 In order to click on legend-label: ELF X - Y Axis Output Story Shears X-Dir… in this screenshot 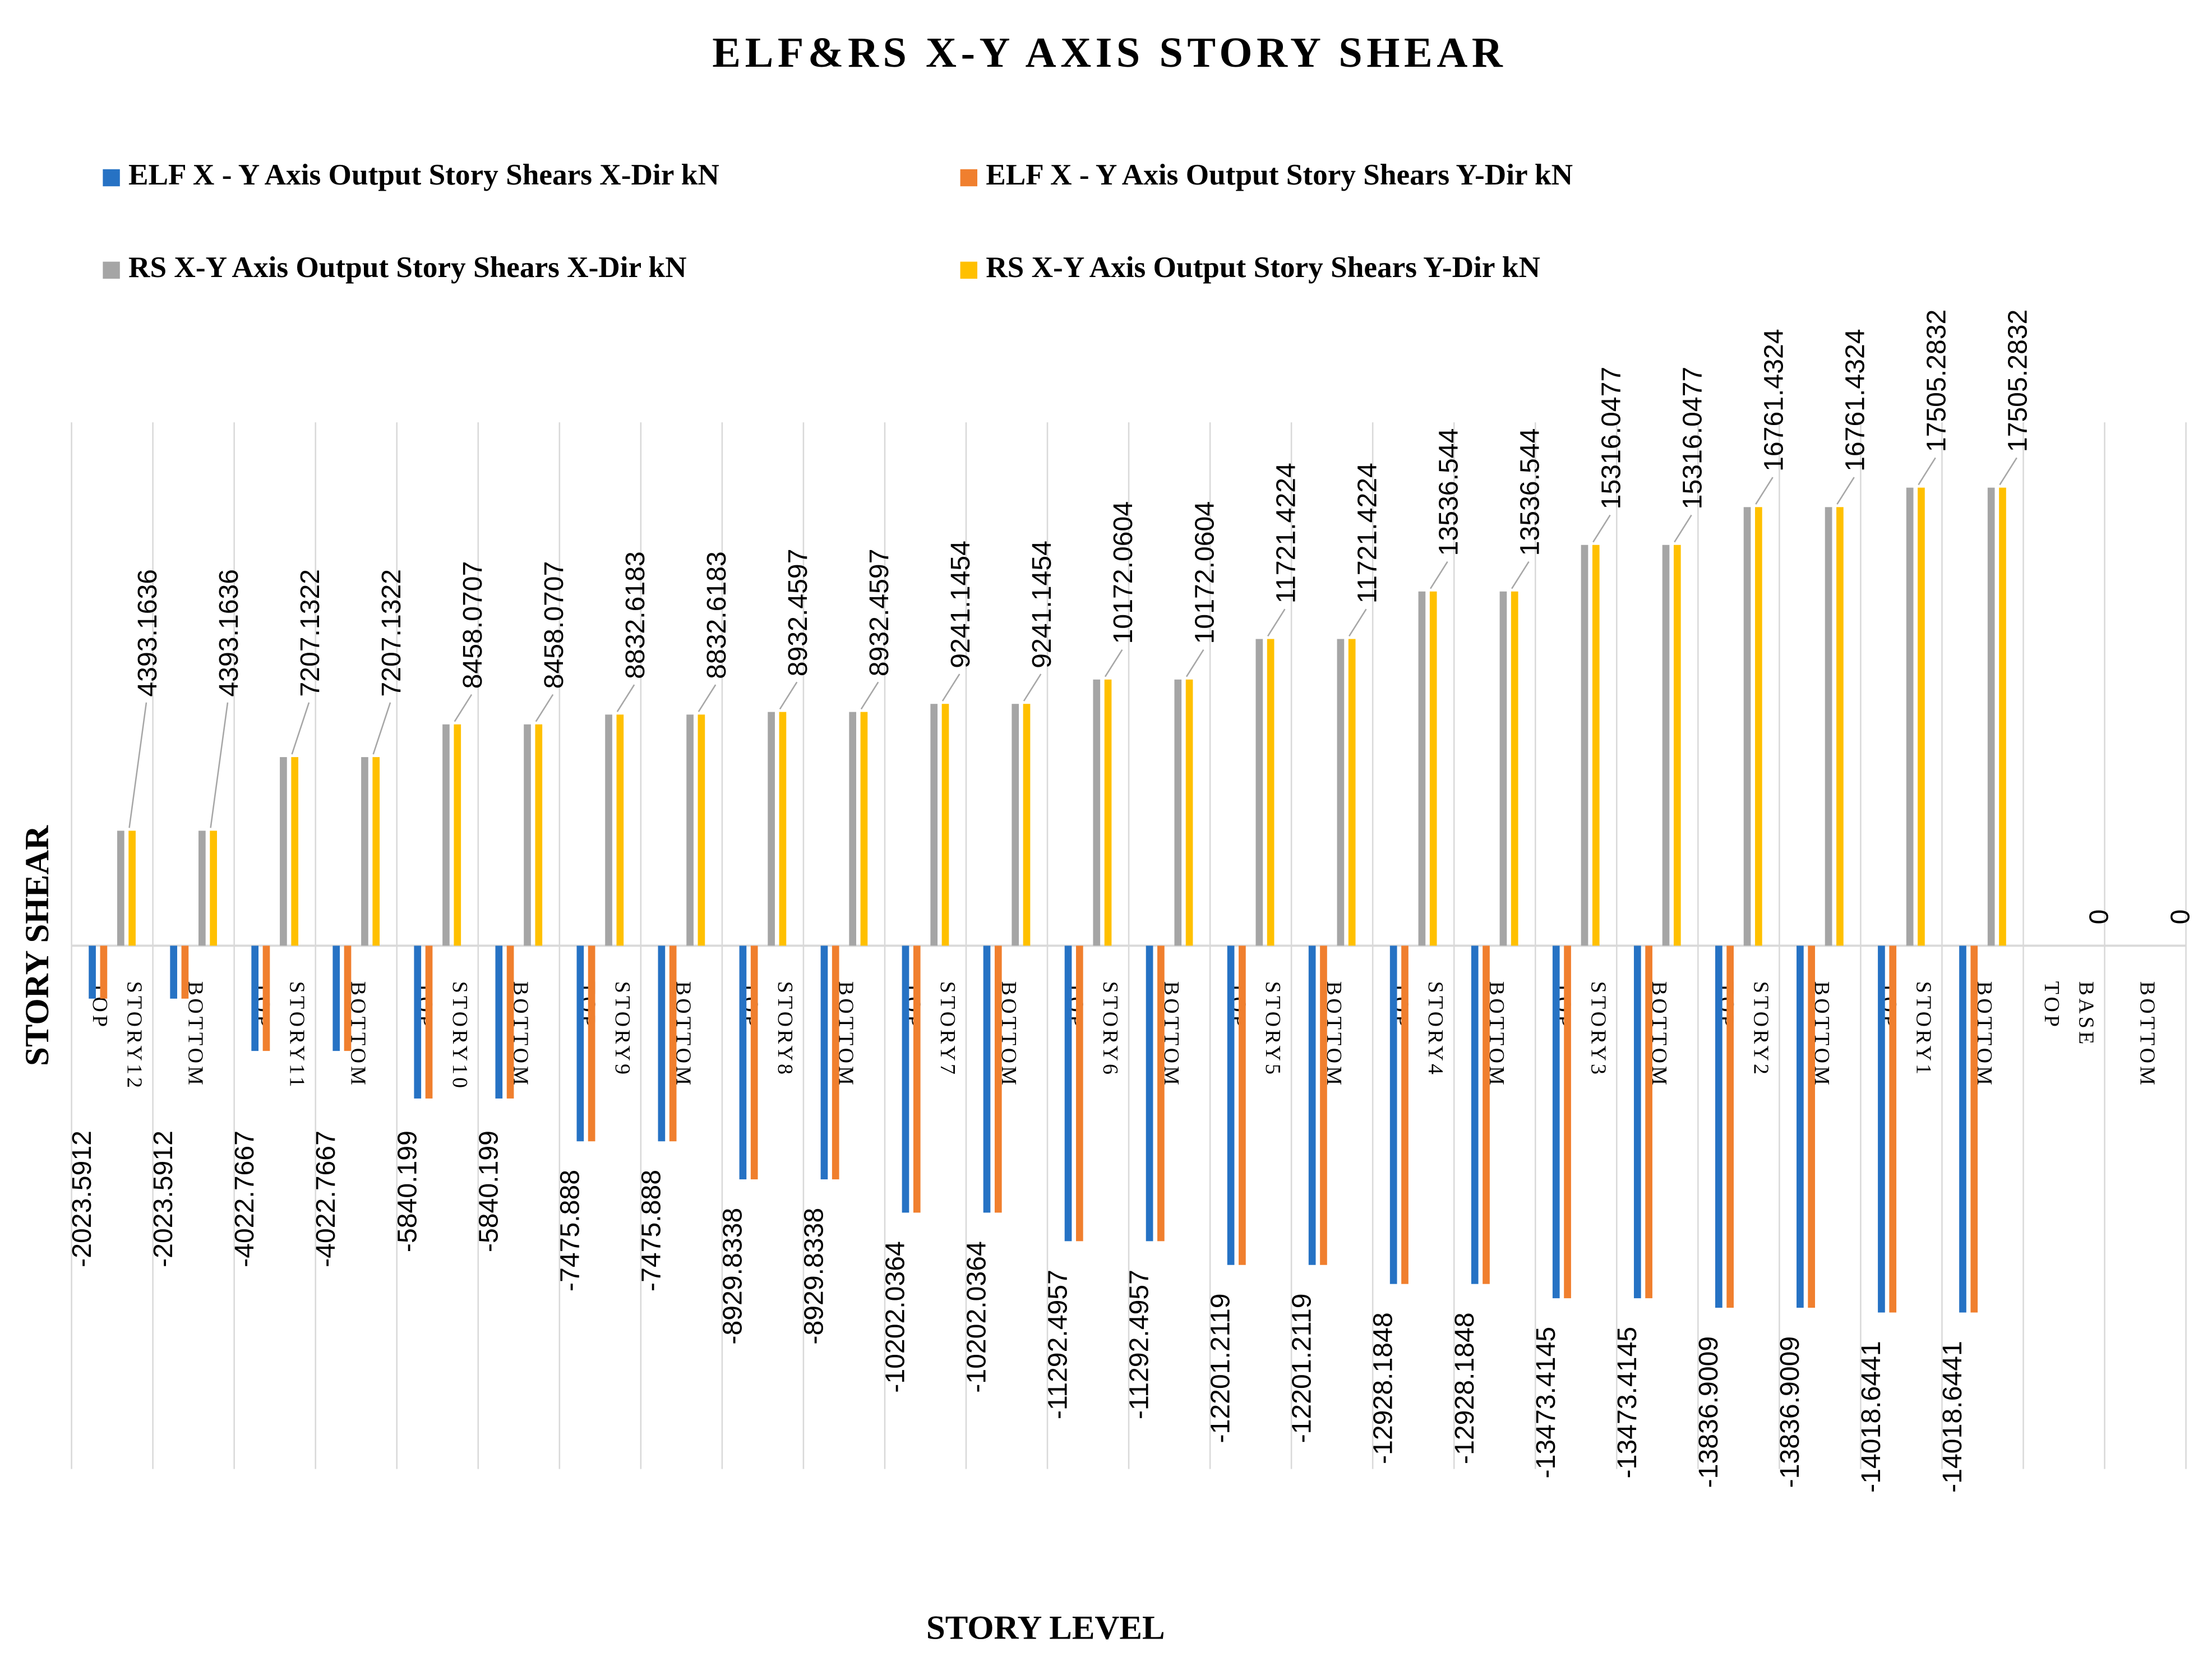, I will do `click(424, 174)`.